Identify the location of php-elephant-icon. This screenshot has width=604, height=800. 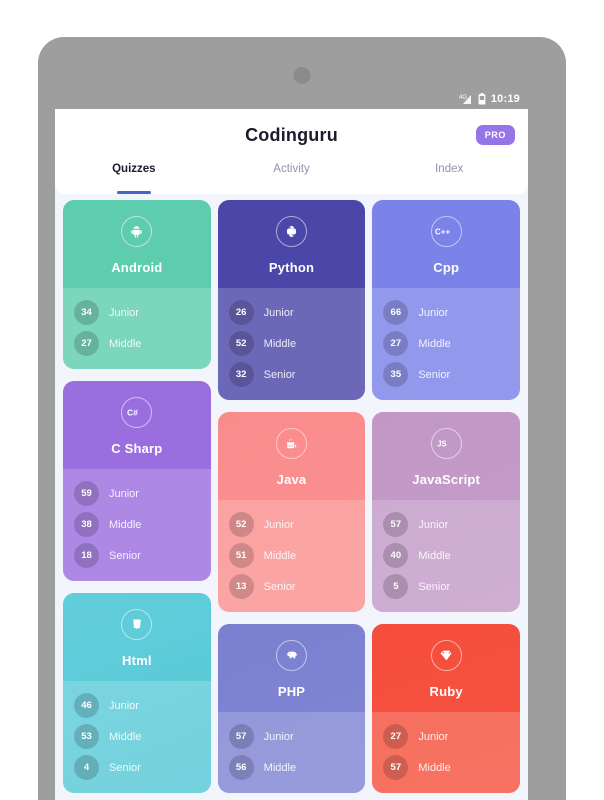
(291, 655).